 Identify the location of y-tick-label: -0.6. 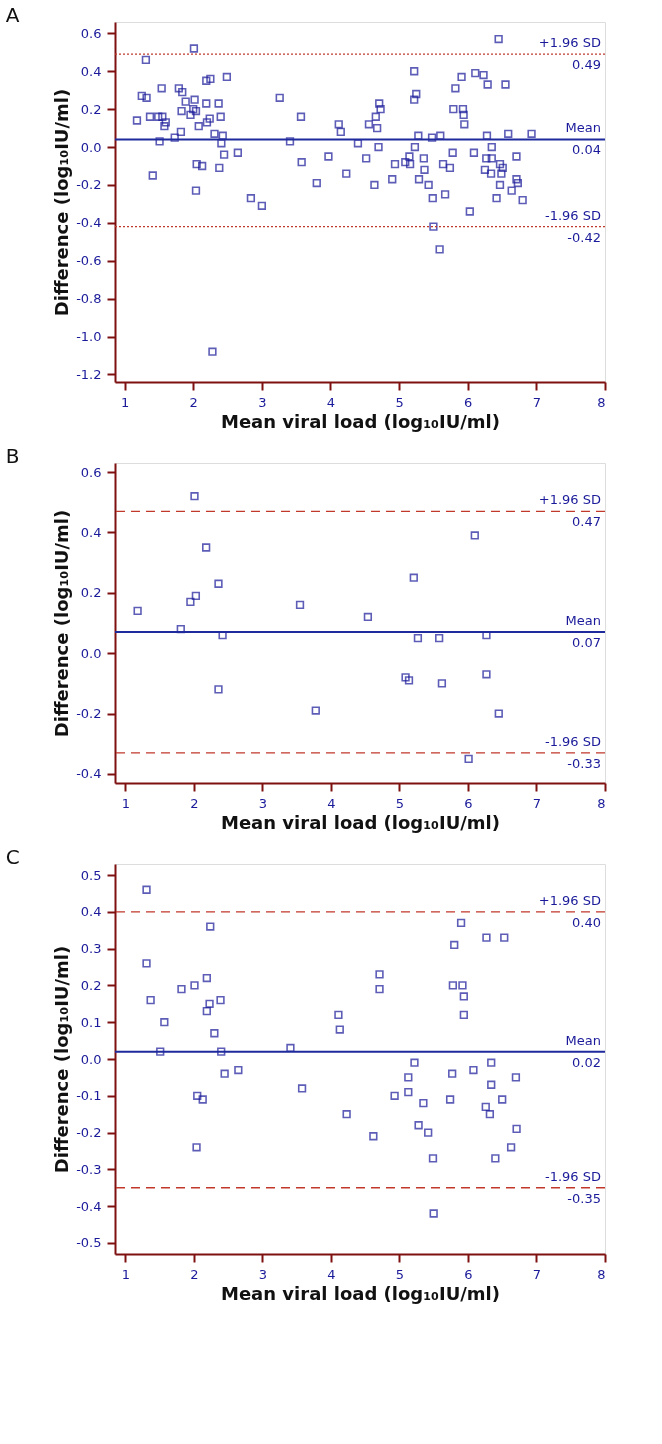
(89, 261).